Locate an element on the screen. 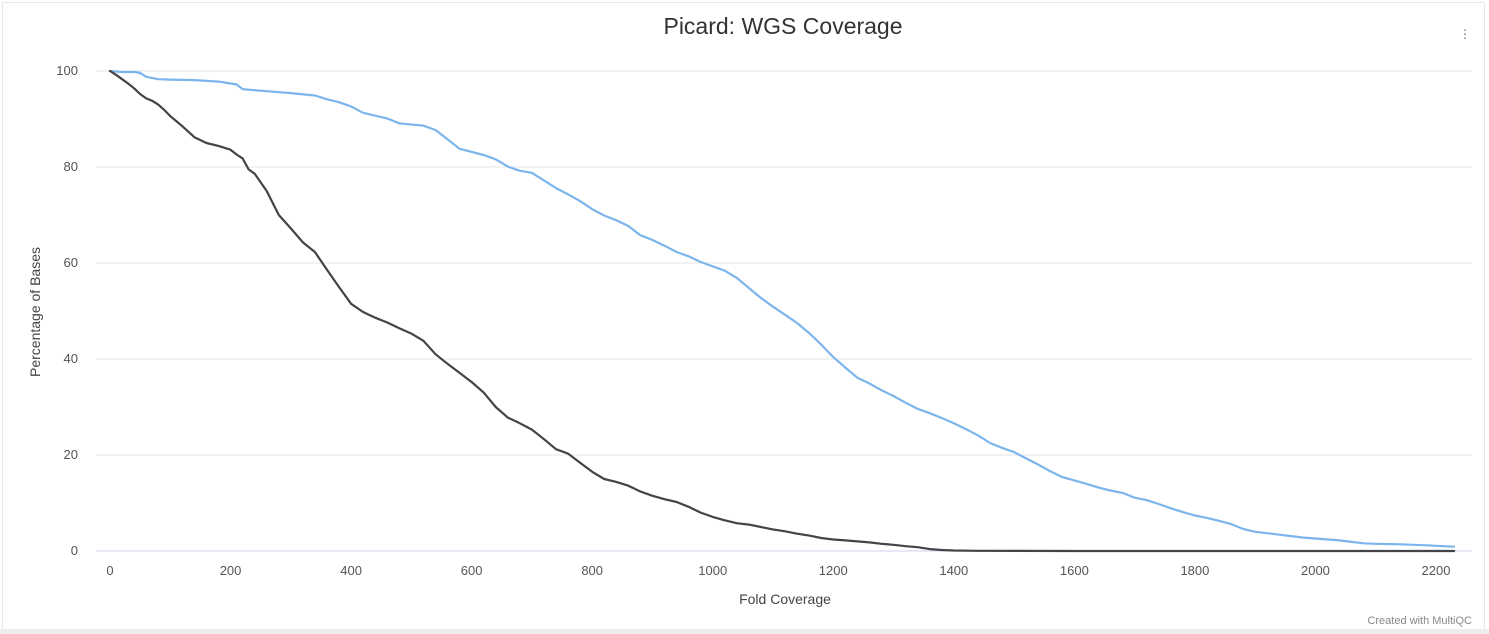  x-tick-label: 2200 is located at coordinates (1436, 570).